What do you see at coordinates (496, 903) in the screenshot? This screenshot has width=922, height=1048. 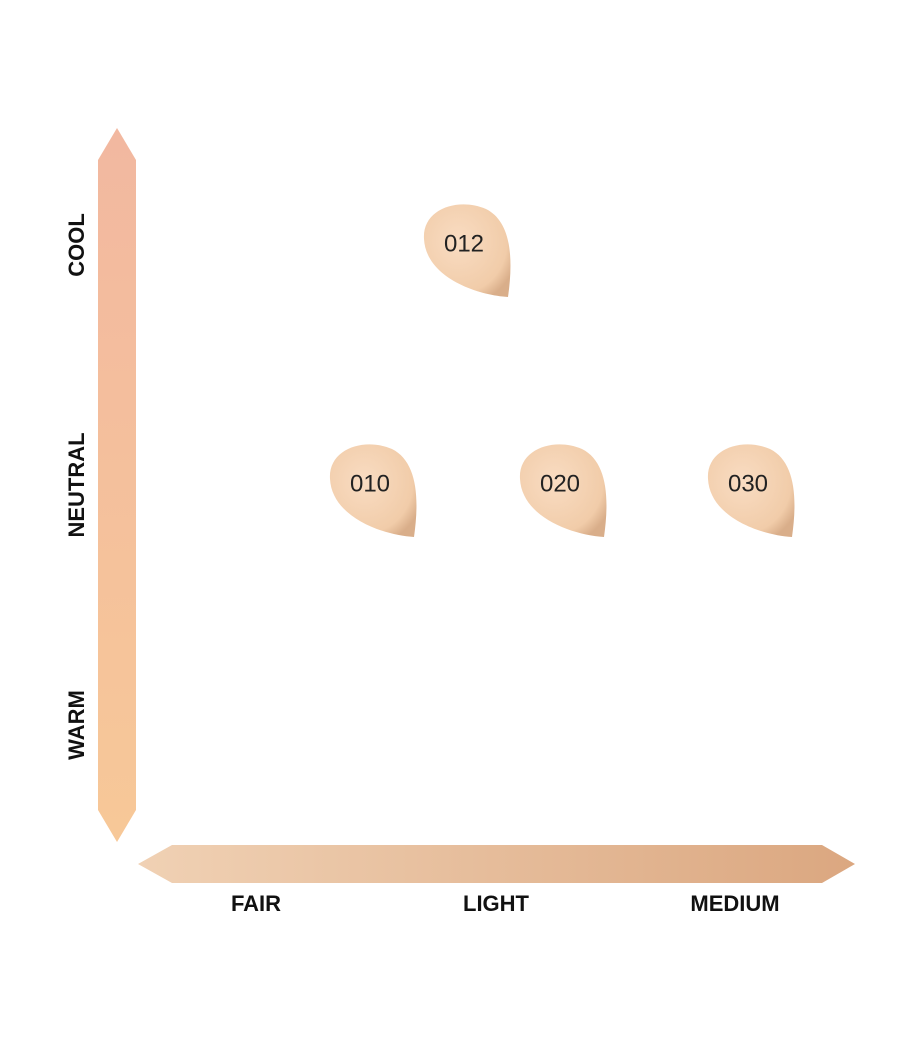 I see `x-axis-label: LIGHT` at bounding box center [496, 903].